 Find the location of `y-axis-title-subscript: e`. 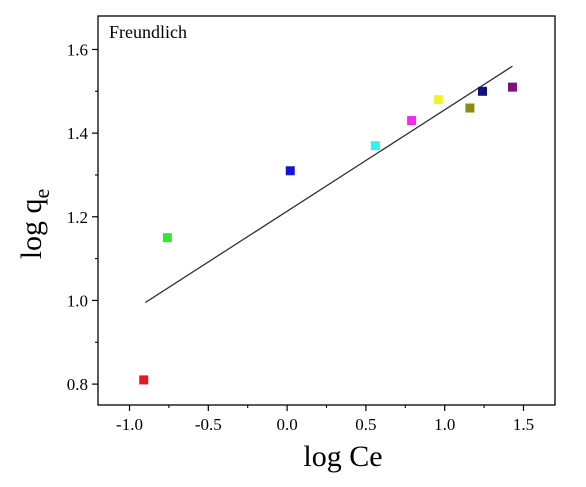

y-axis-title-subscript: e is located at coordinates (41, 194).